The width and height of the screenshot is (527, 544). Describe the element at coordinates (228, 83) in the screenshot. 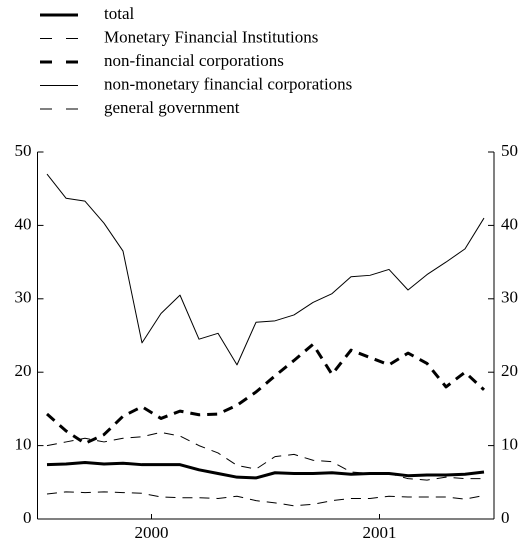

I see `legend-label: non-monetary financial corporations` at that location.